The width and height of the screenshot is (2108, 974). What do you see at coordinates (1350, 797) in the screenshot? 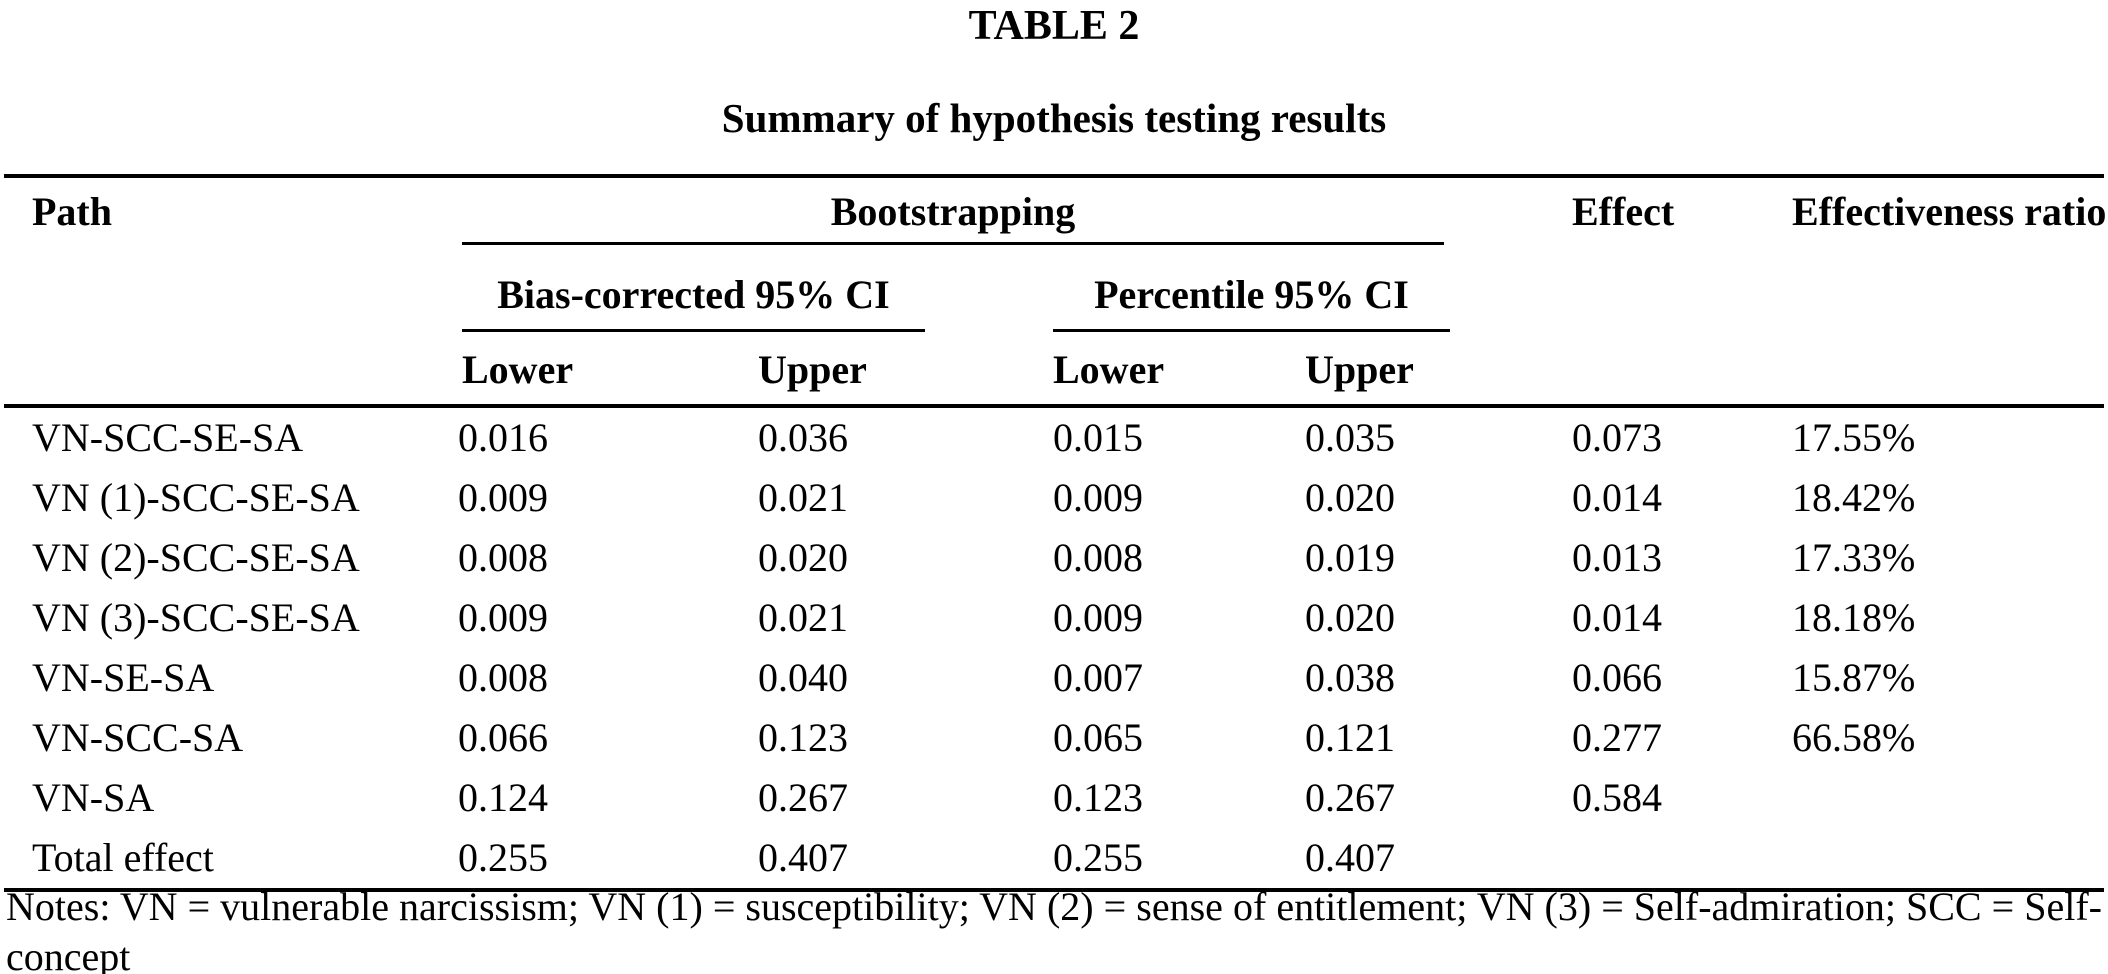
I see `cell-p-upper: 0.267` at bounding box center [1350, 797].